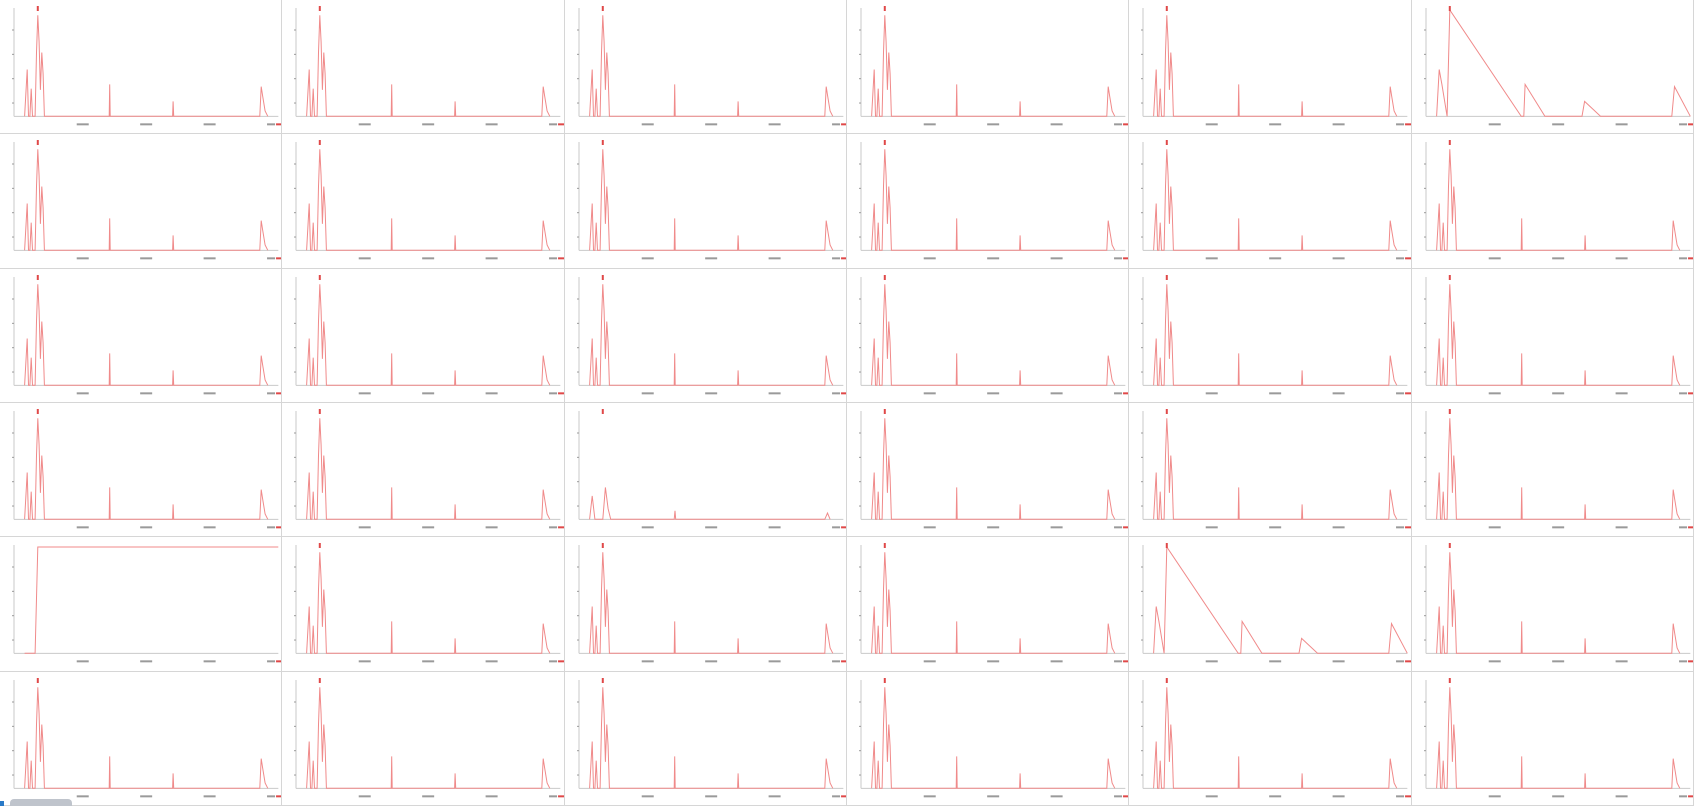 This screenshot has height=806, width=1694. I want to click on horizontal-scrollbar-thumb, so click(41, 802).